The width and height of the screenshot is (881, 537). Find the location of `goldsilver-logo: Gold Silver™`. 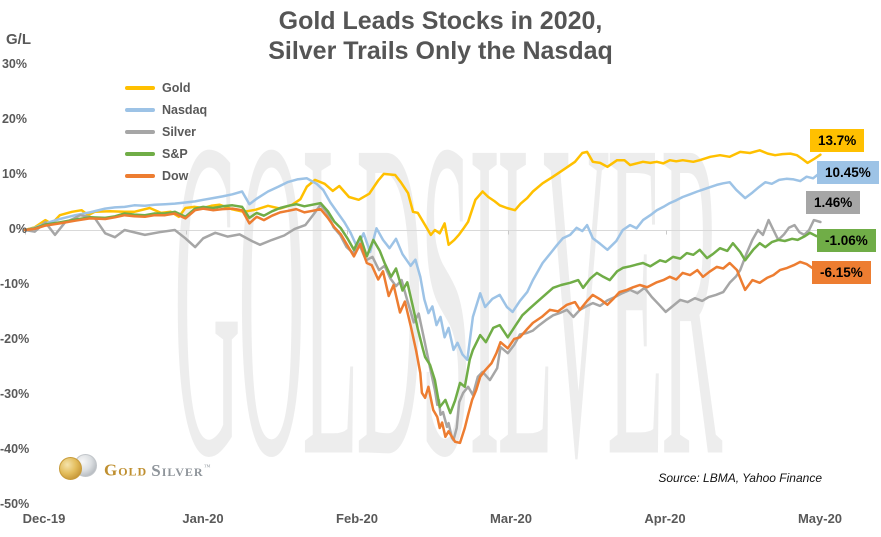

goldsilver-logo: Gold Silver™ is located at coordinates (168, 468).